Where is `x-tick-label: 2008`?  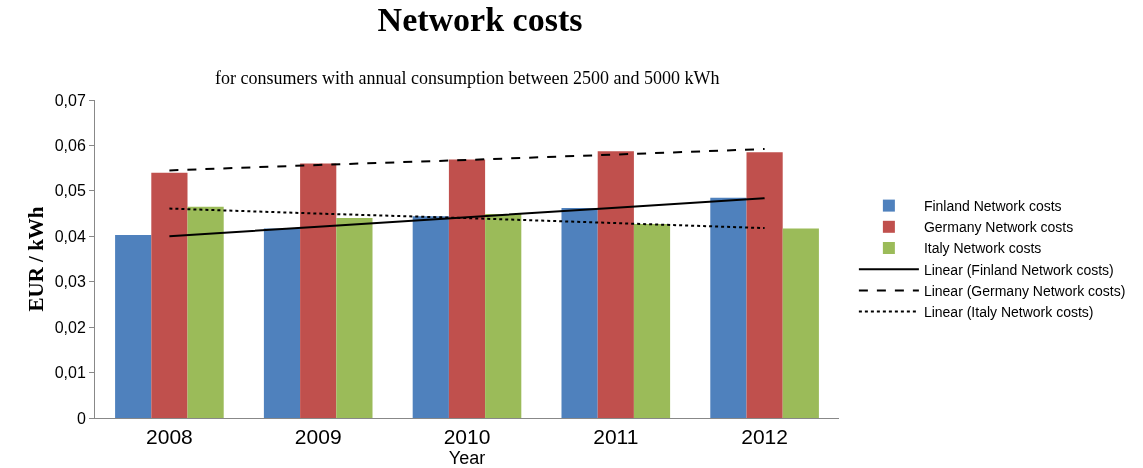
x-tick-label: 2008 is located at coordinates (169, 437).